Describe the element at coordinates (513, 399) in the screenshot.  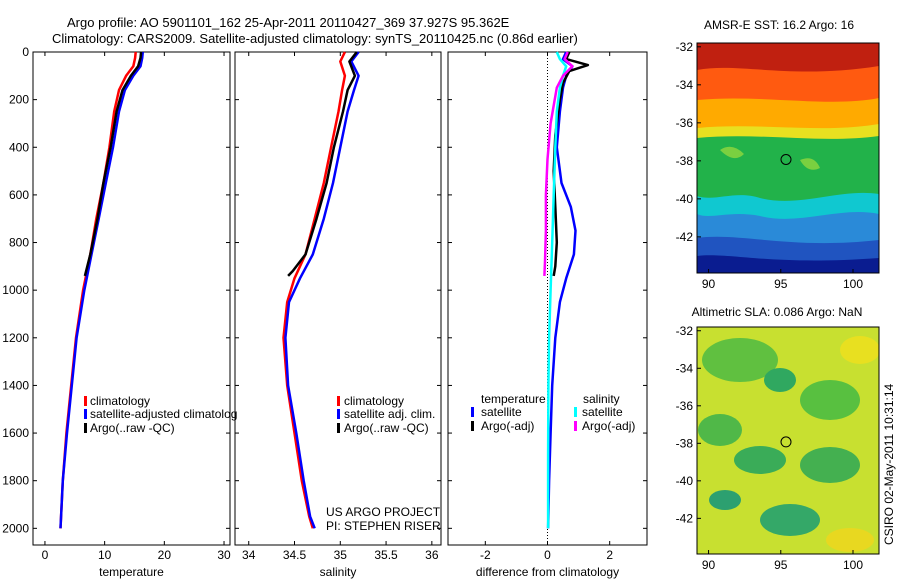
I see `legend-title-temperature: temperature` at that location.